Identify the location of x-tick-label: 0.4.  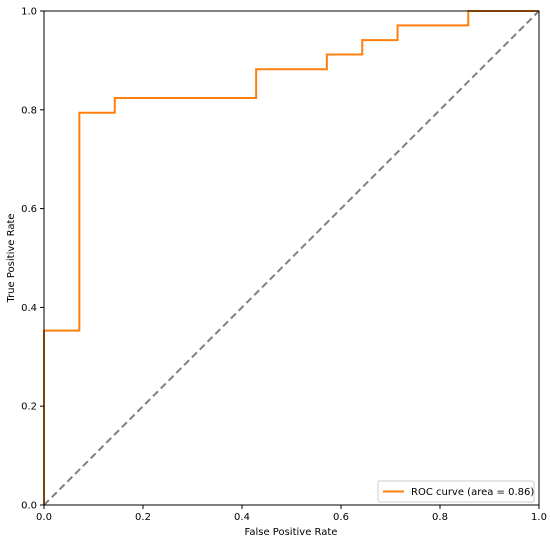
(242, 517).